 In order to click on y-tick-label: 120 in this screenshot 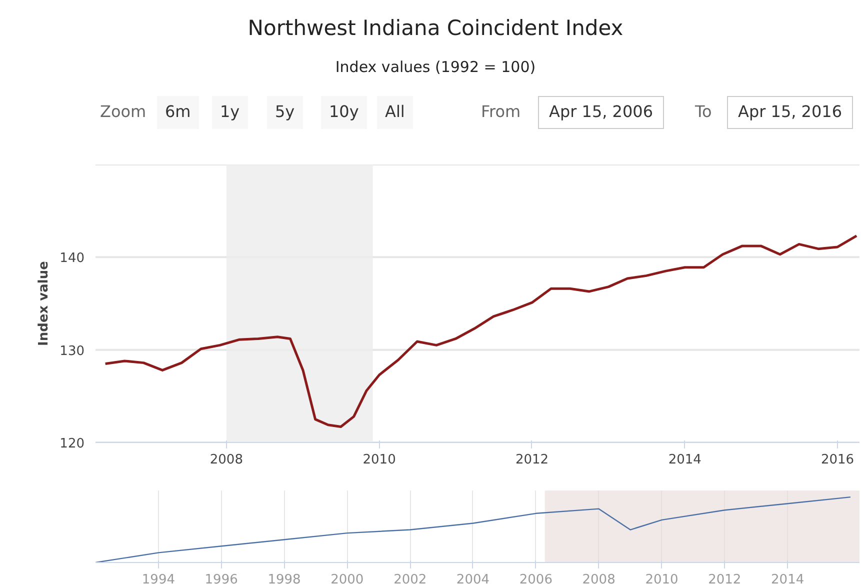, I will do `click(72, 444)`.